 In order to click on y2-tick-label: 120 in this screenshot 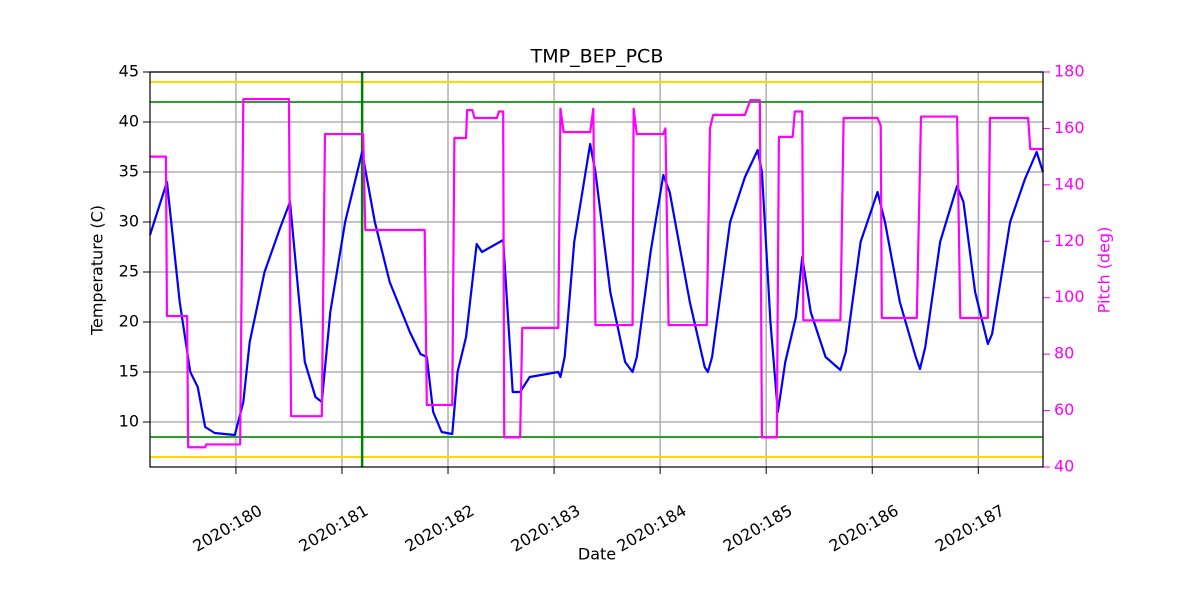, I will do `click(1069, 240)`.